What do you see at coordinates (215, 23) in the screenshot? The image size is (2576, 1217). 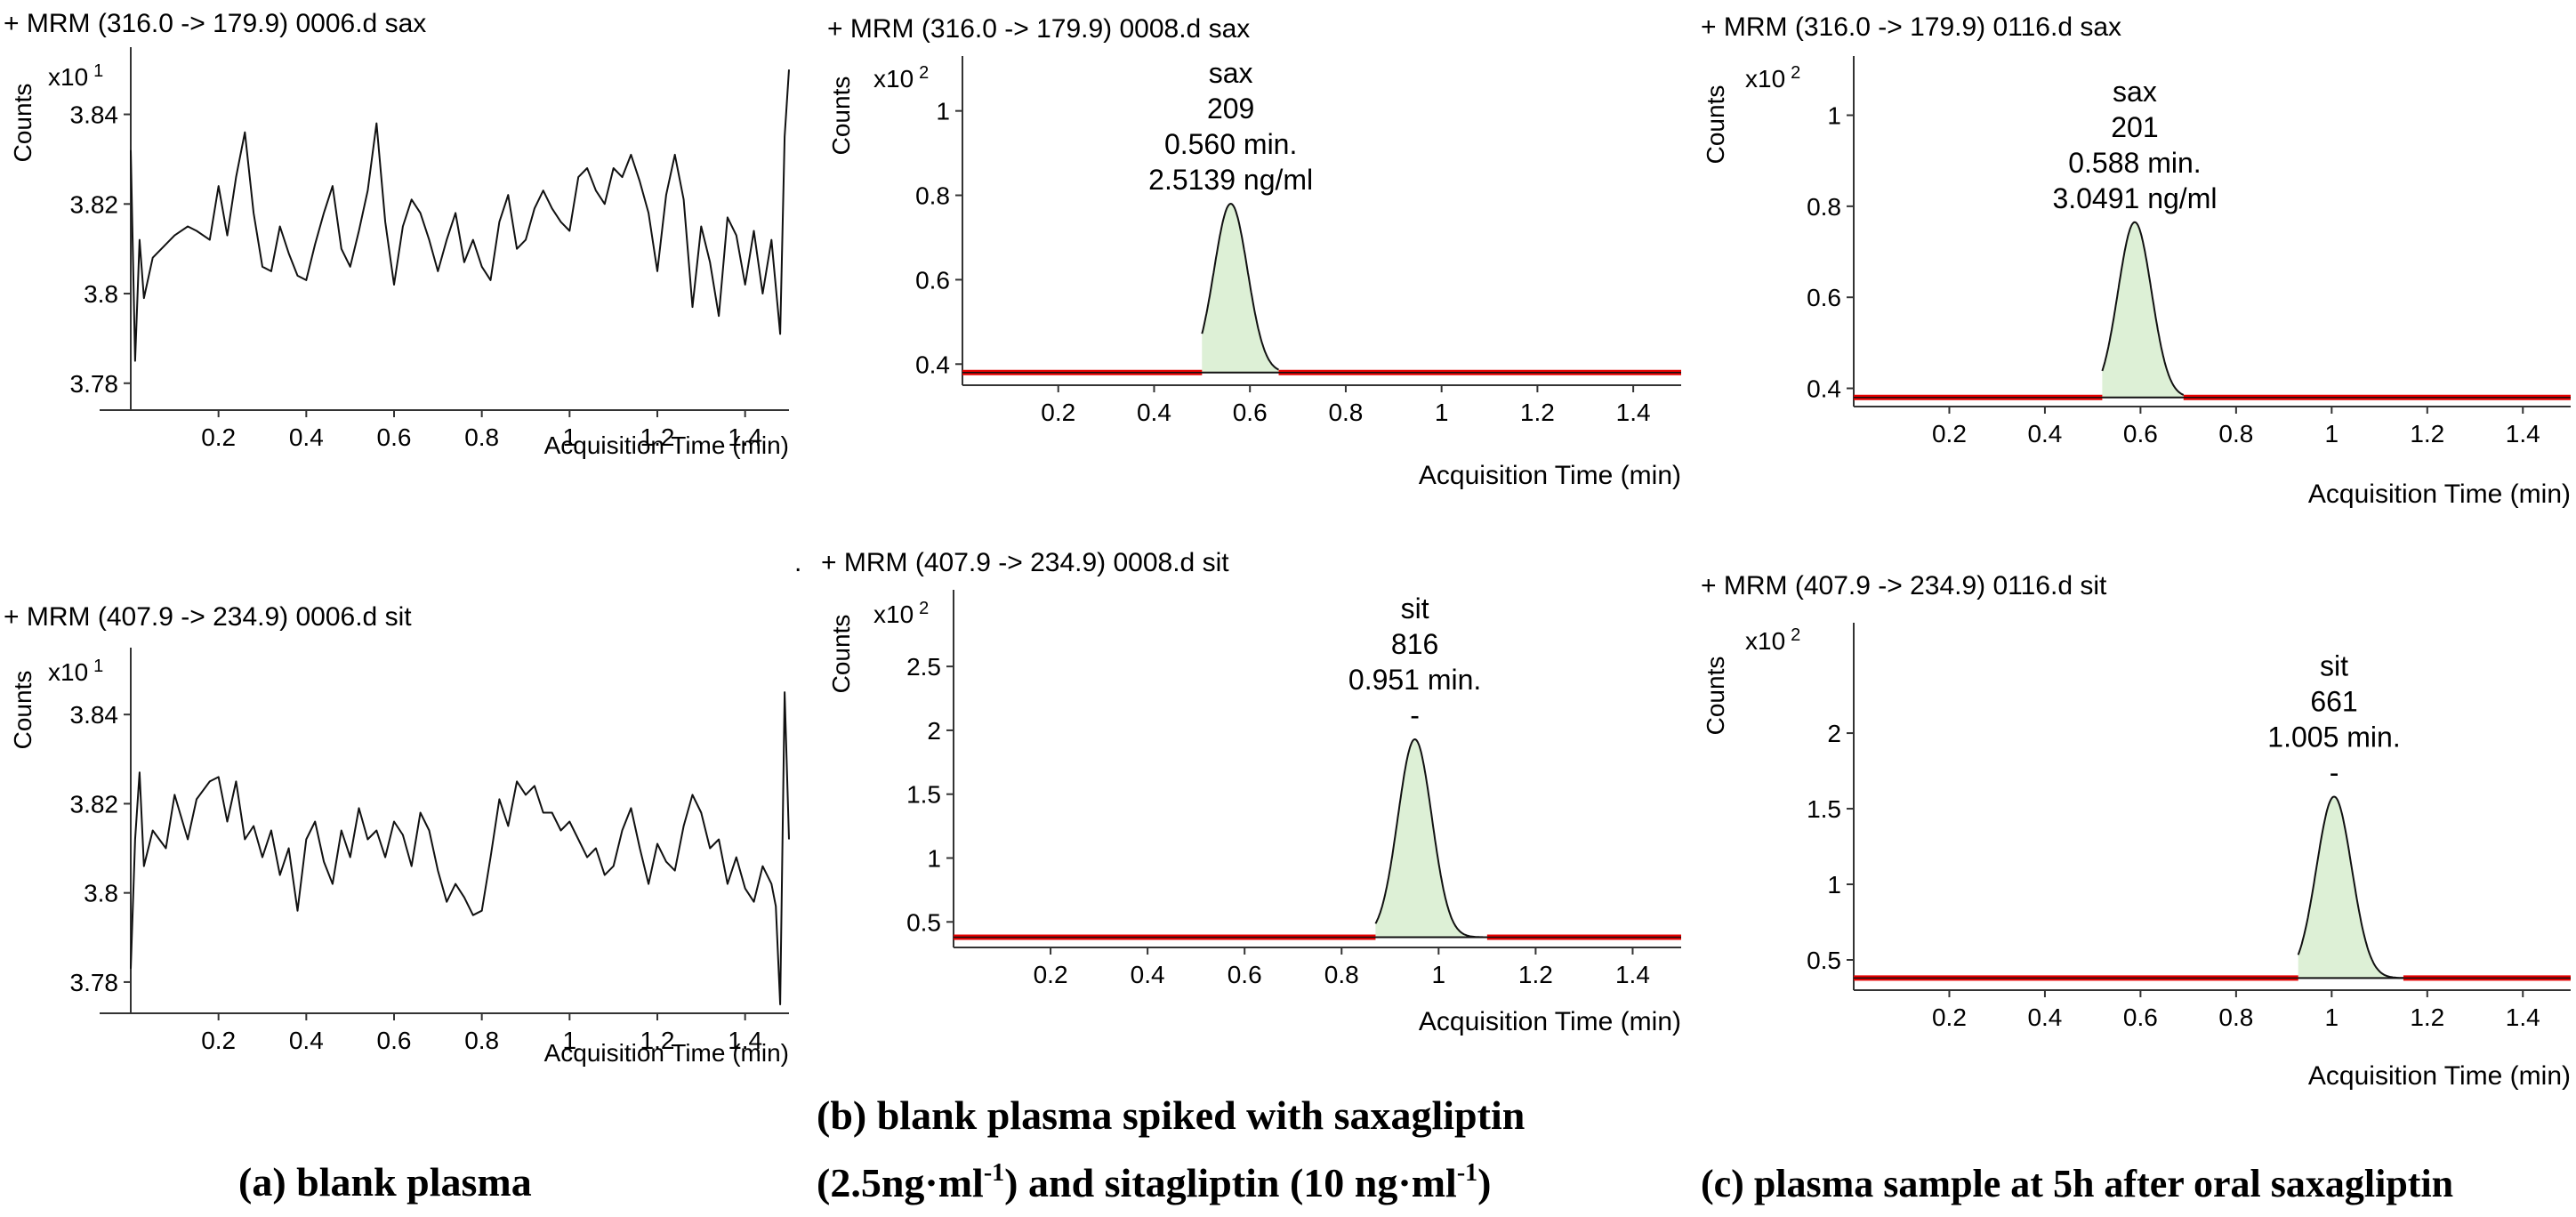 I see `panel-title: + MRM (316.0 -> 179.9) 0006.d sax` at bounding box center [215, 23].